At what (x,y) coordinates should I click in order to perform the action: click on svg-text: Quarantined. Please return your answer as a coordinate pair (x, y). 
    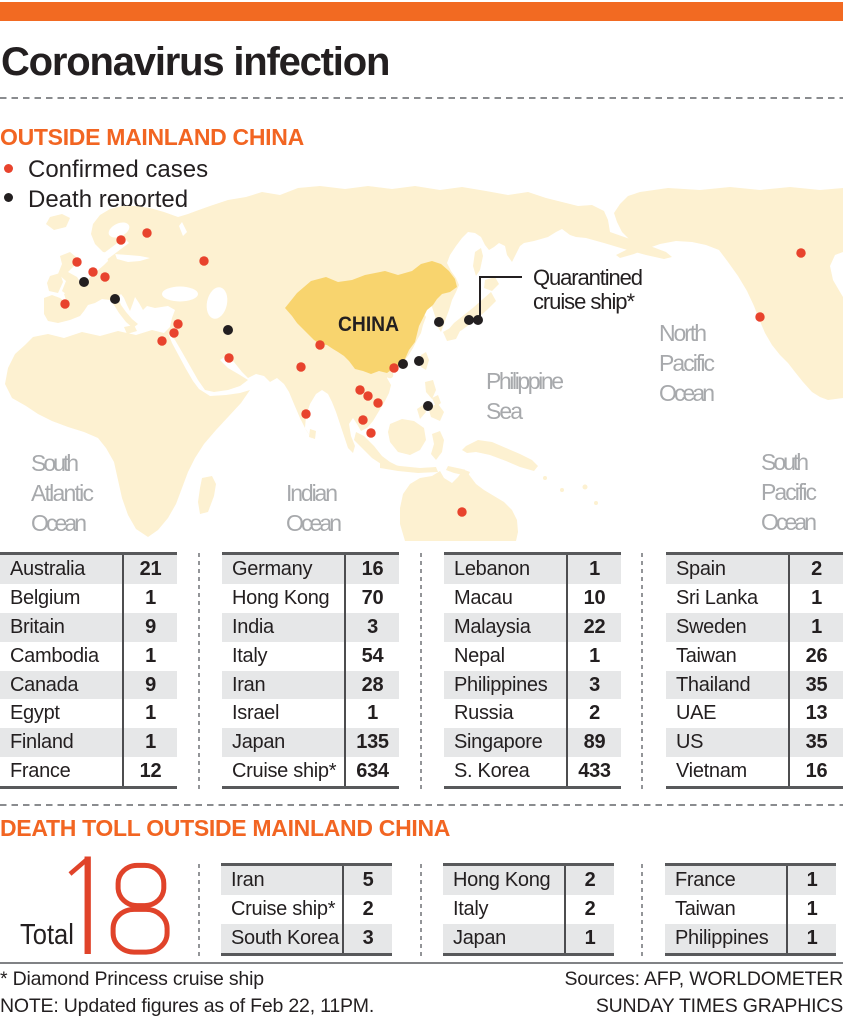
    Looking at the image, I should click on (588, 277).